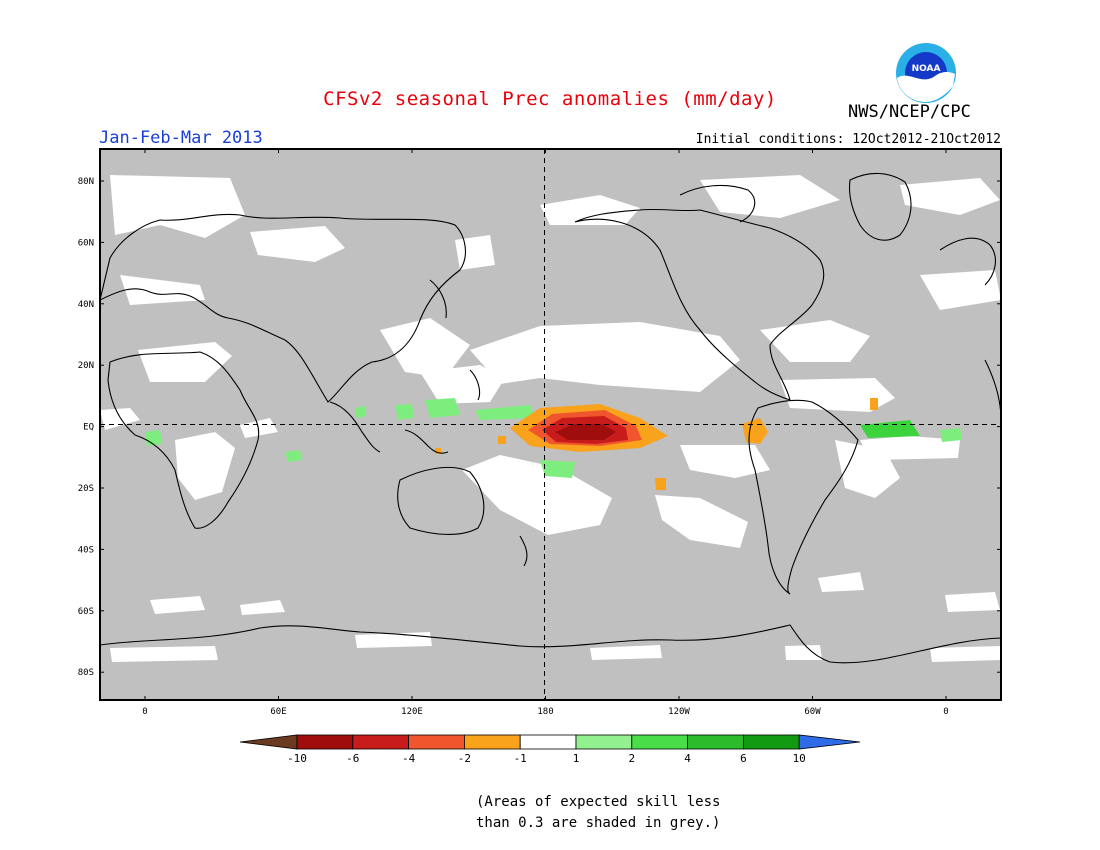 This screenshot has height=850, width=1100. Describe the element at coordinates (909, 112) in the screenshot. I see `agency-label: NWS/NCEP/CPC` at that location.